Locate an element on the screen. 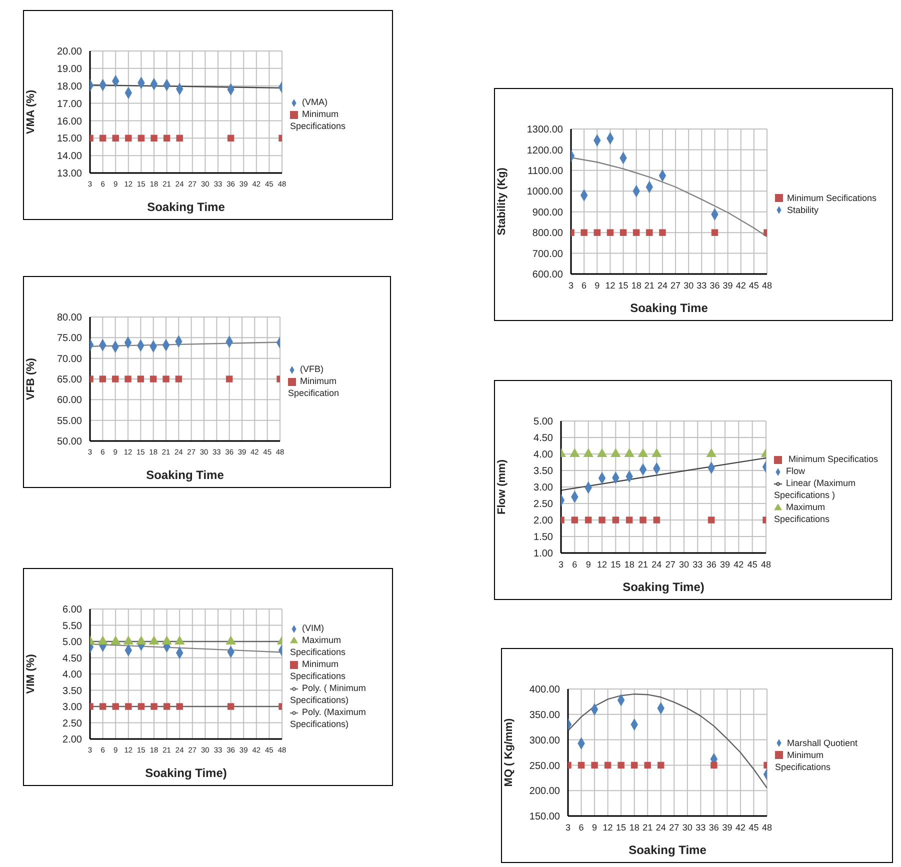 The width and height of the screenshot is (901, 867). x-tick-label: 45 is located at coordinates (753, 285).